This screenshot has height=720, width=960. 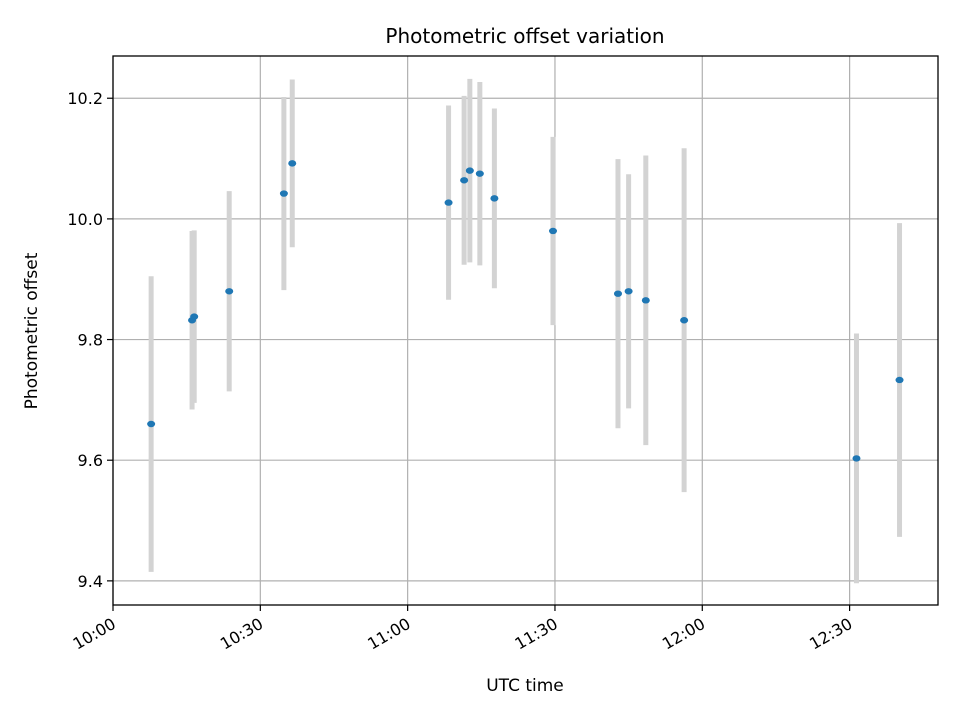 I want to click on x-axis-label: UTC time, so click(x=525, y=686).